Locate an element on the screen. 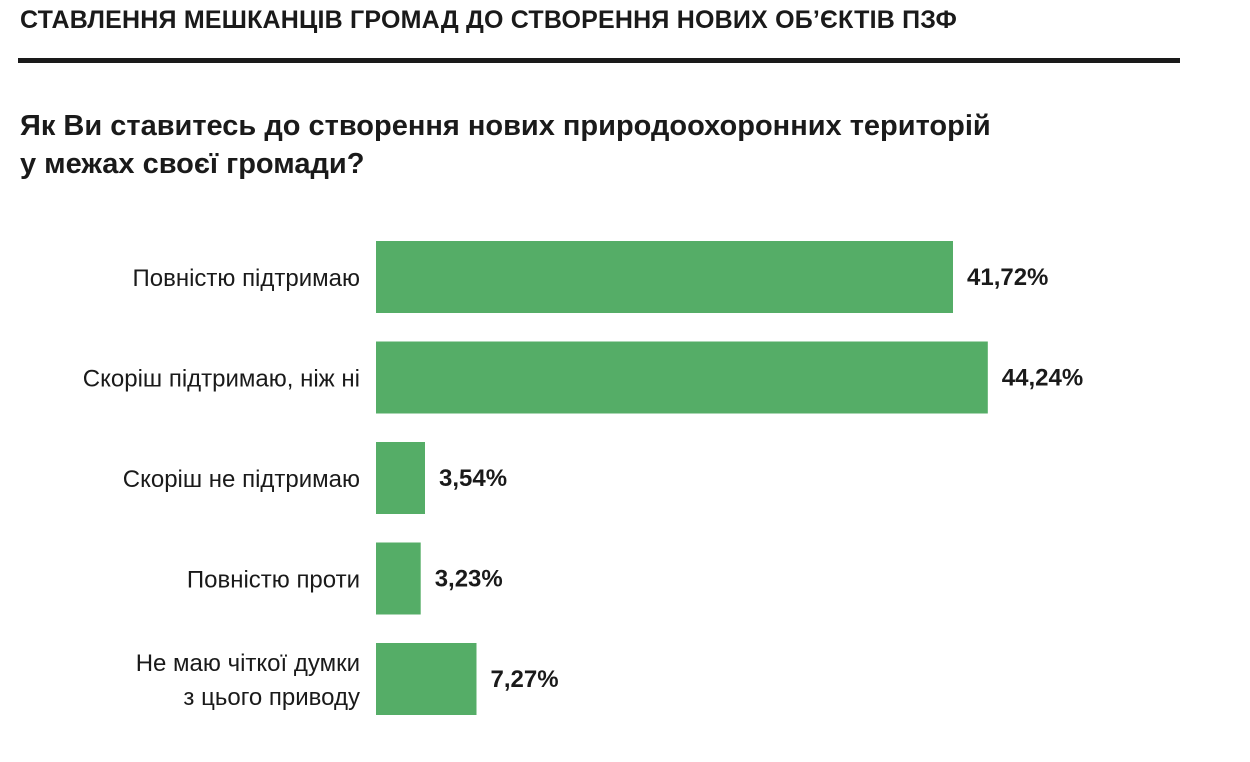 This screenshot has width=1250, height=762. question-line-2: у межах своєї громади? is located at coordinates (192, 164).